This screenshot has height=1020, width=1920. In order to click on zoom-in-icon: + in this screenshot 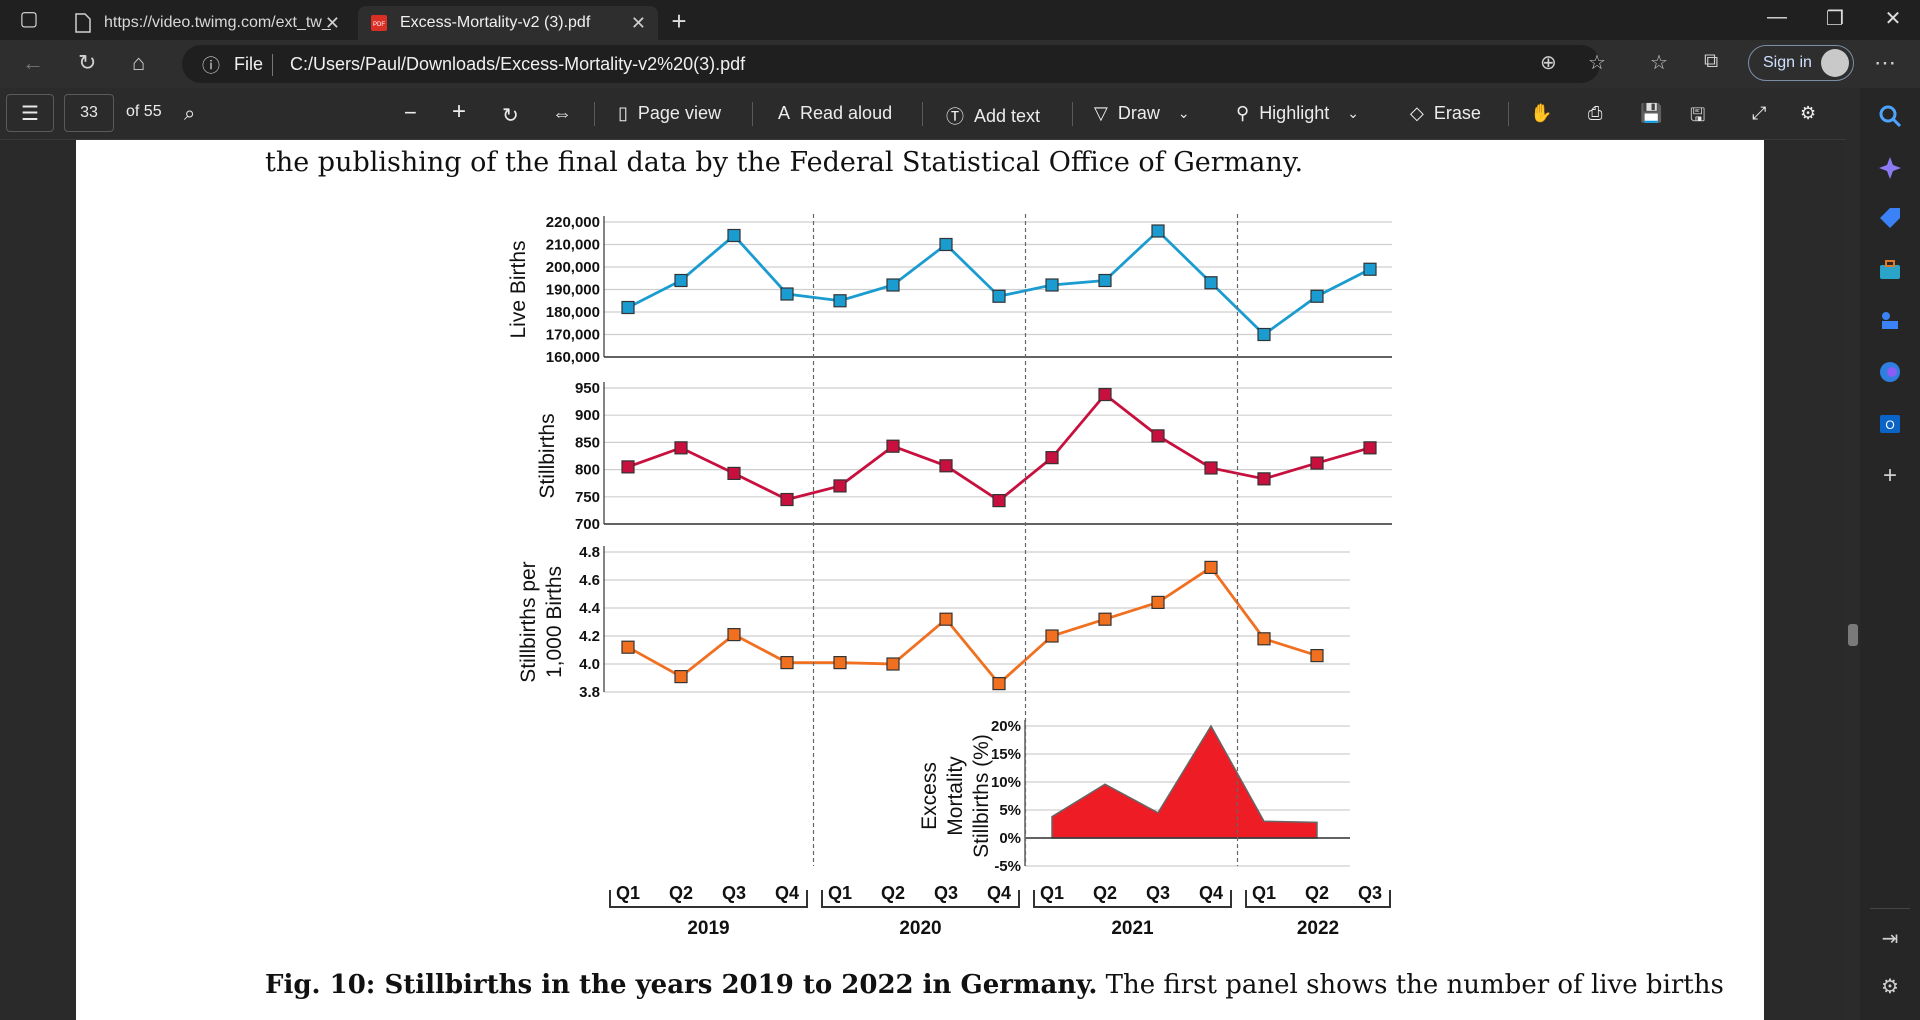, I will do `click(459, 111)`.